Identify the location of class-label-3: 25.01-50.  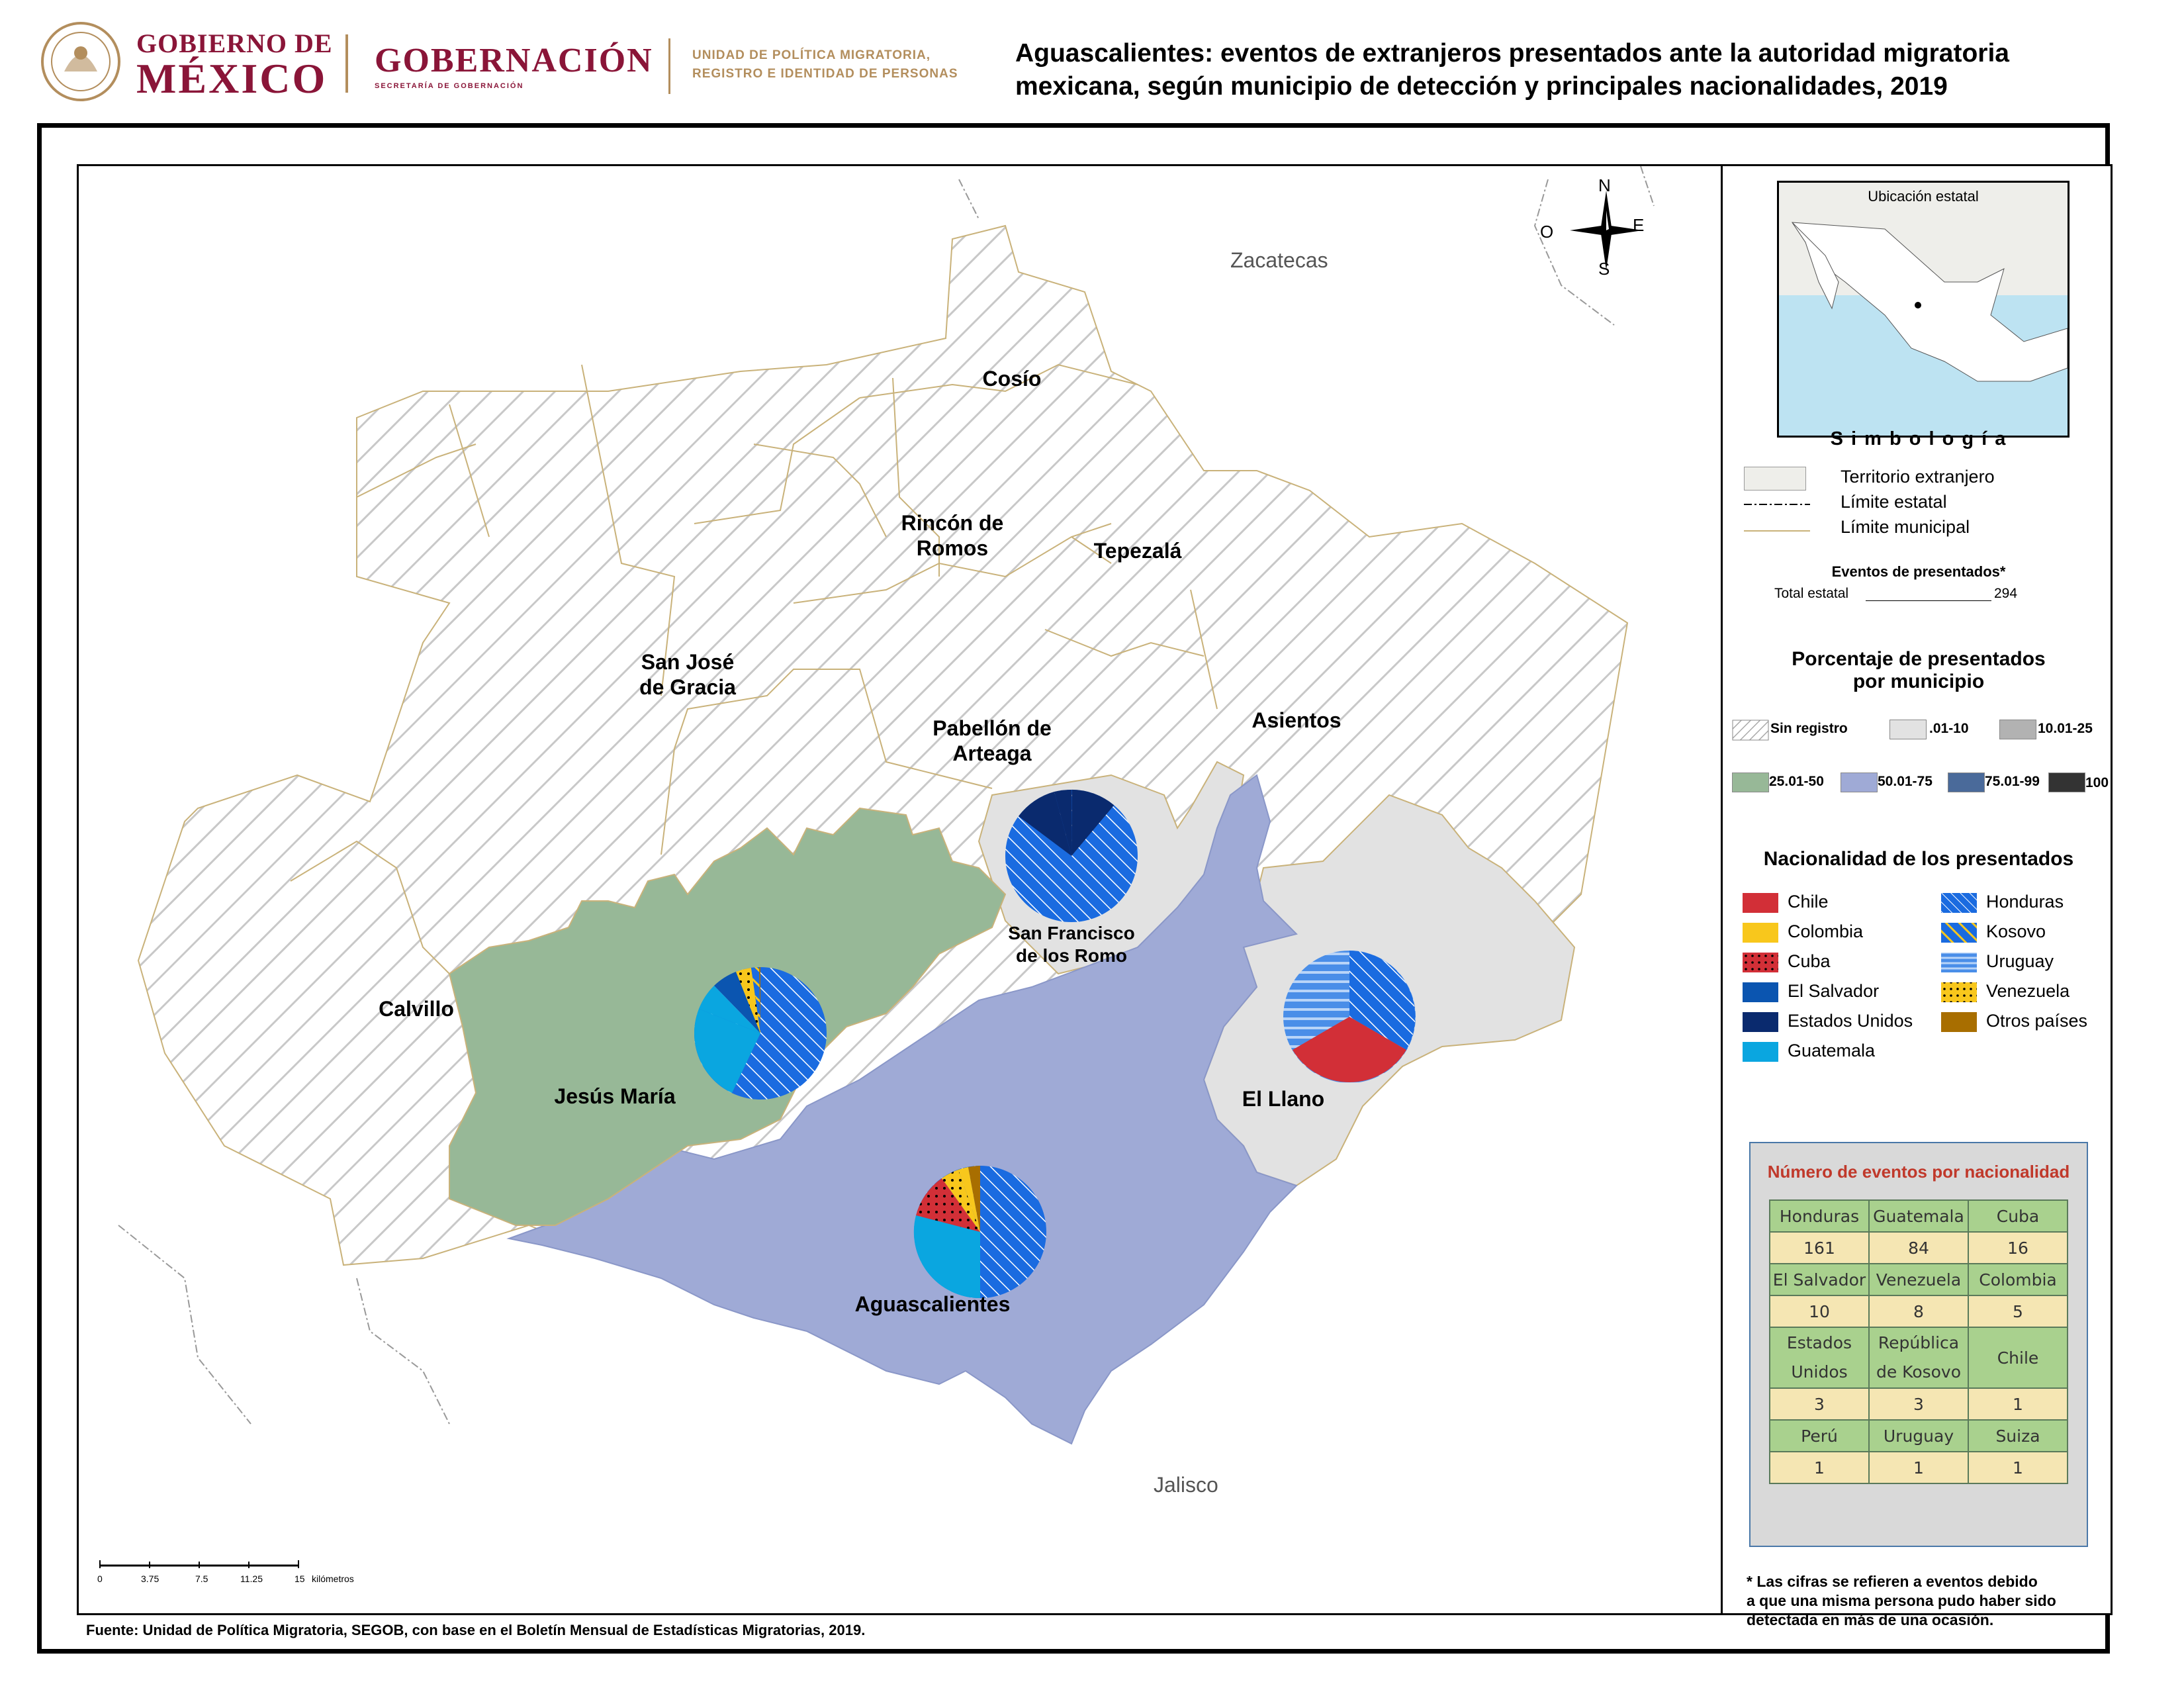
(1797, 781).